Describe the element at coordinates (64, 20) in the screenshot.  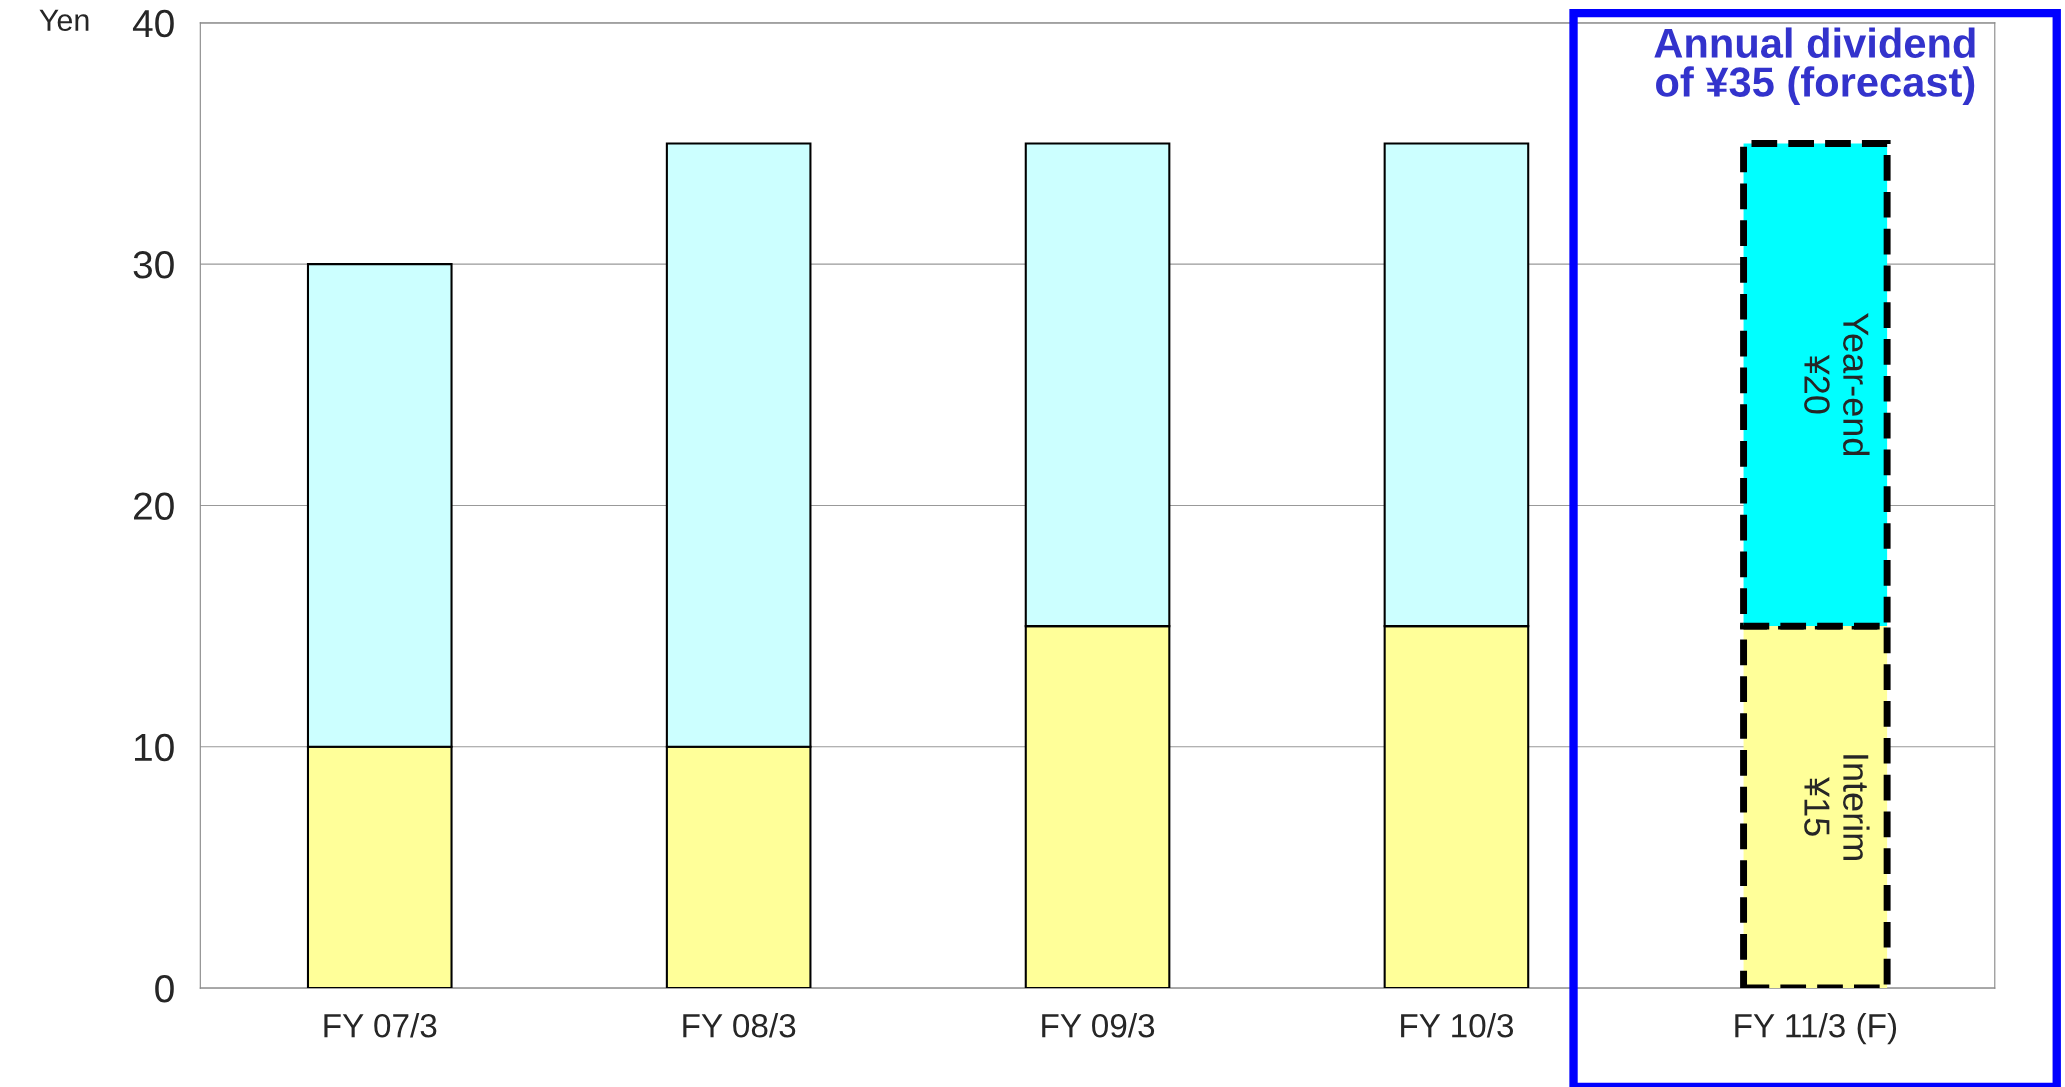
I see `y-axis-title: Yen` at that location.